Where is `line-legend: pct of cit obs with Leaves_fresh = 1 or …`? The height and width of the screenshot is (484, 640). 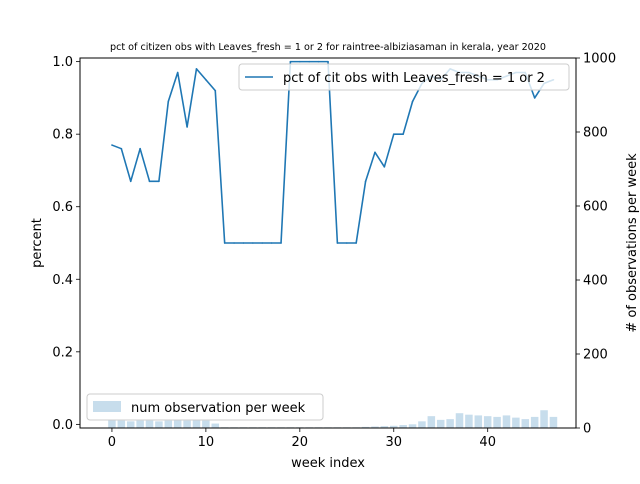 line-legend: pct of cit obs with Leaves_fresh = 1 or … is located at coordinates (404, 77).